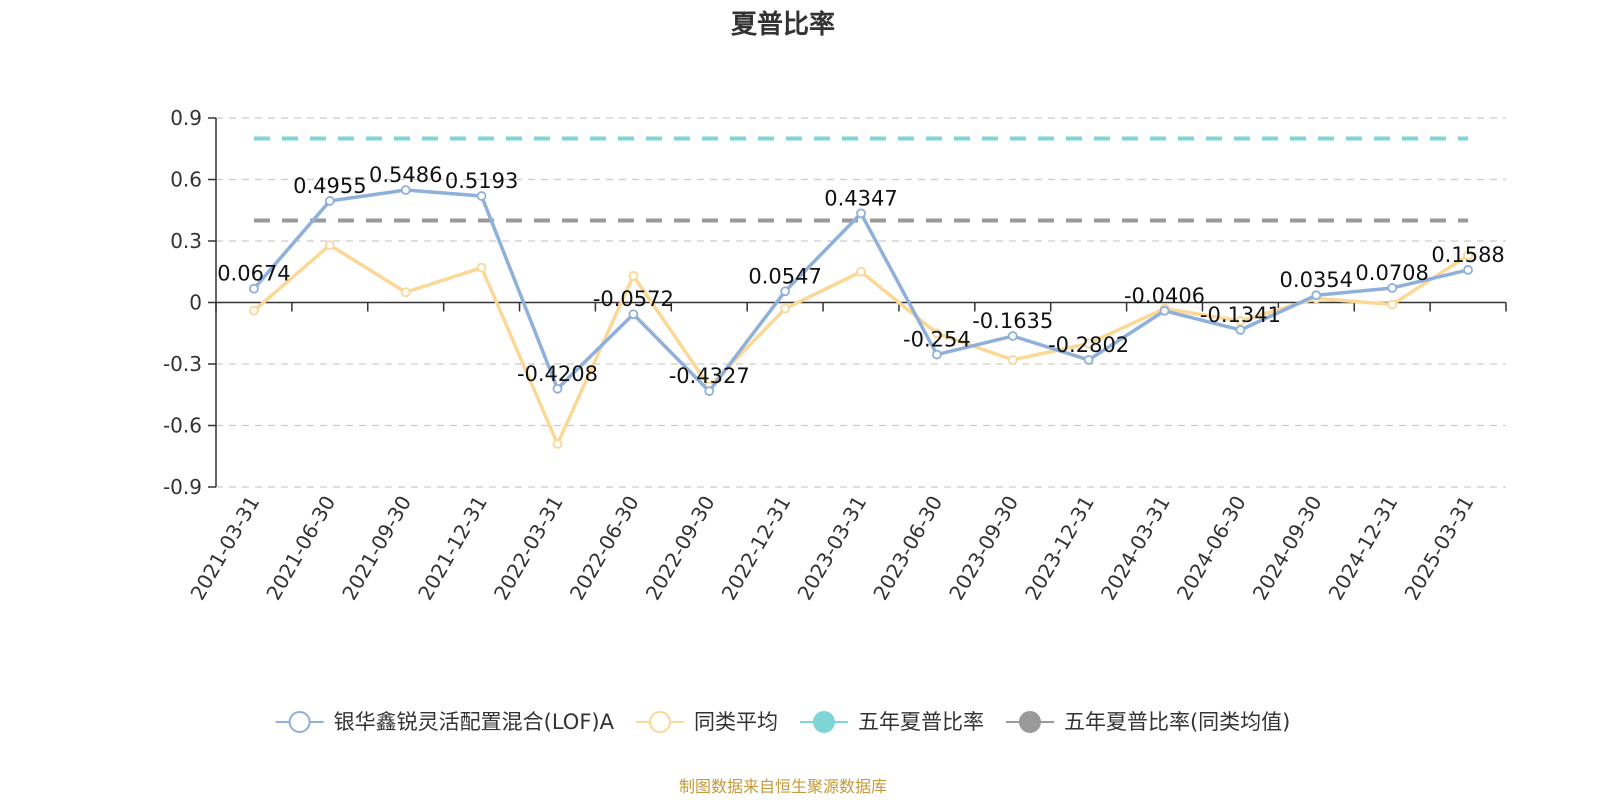 This screenshot has height=800, width=1600. I want to click on x-tick-label: 2022-12-31, so click(756, 548).